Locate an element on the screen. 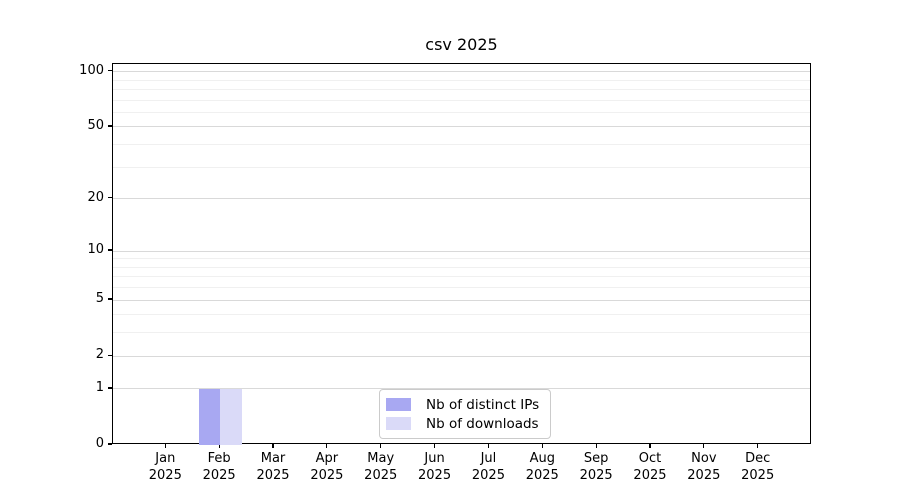 The height and width of the screenshot is (500, 900). y-tick-label: 0 is located at coordinates (99, 443).